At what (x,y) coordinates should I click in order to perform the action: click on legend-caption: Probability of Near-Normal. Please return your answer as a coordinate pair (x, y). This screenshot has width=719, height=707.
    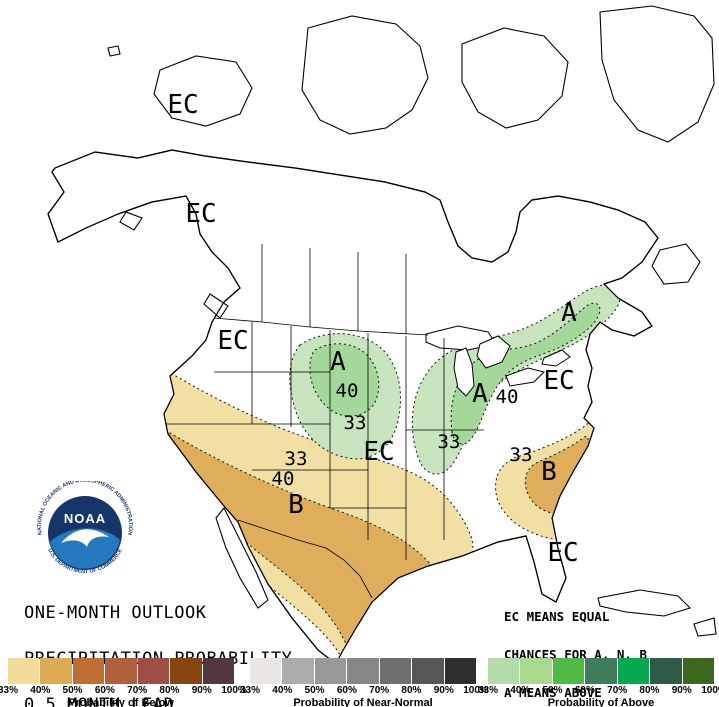
    Looking at the image, I should click on (363, 702).